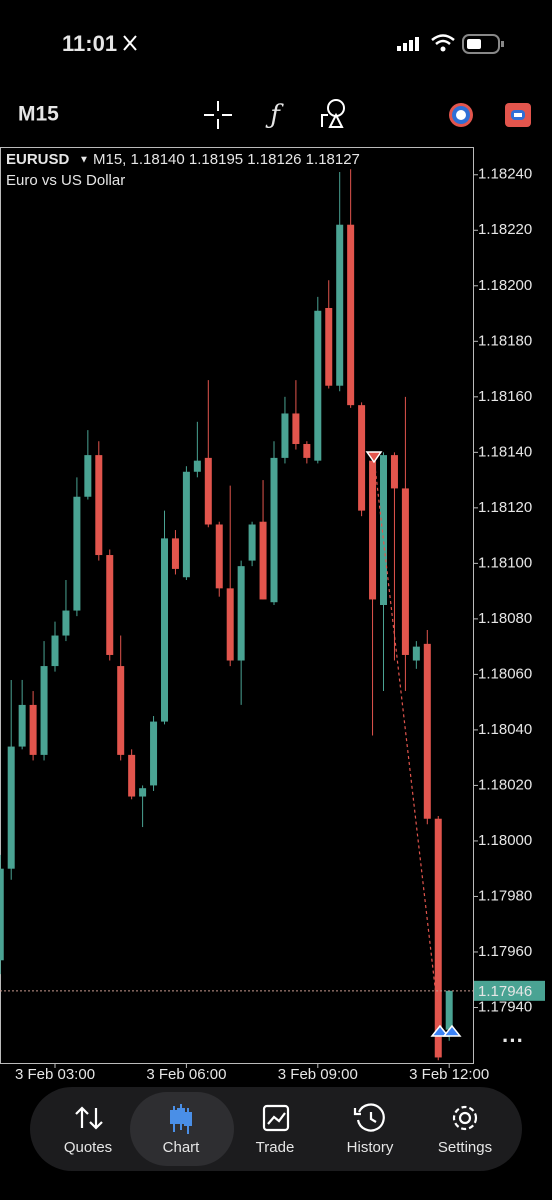  What do you see at coordinates (84, 160) in the screenshot?
I see `symbol-menu: ▼` at bounding box center [84, 160].